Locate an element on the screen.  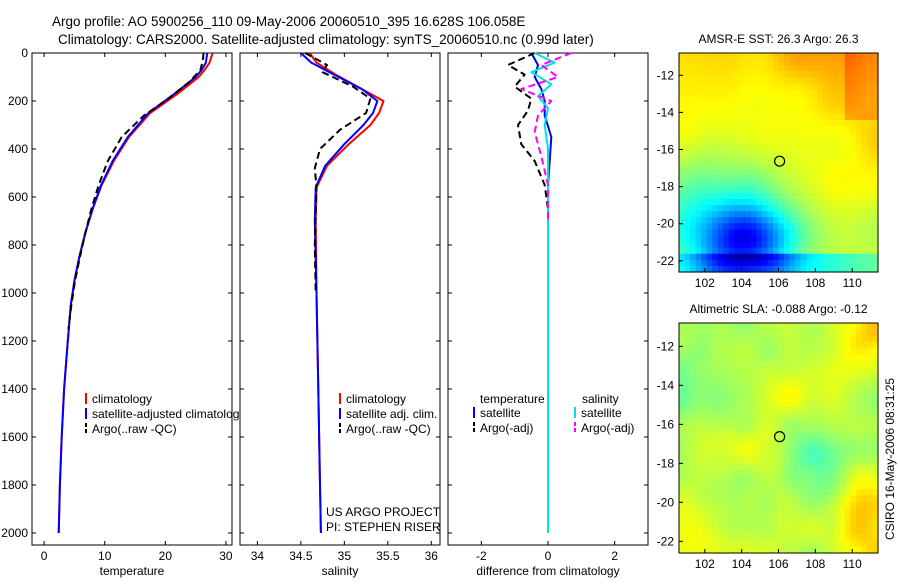
sla-map-ytick-label: -22 is located at coordinates (666, 541).